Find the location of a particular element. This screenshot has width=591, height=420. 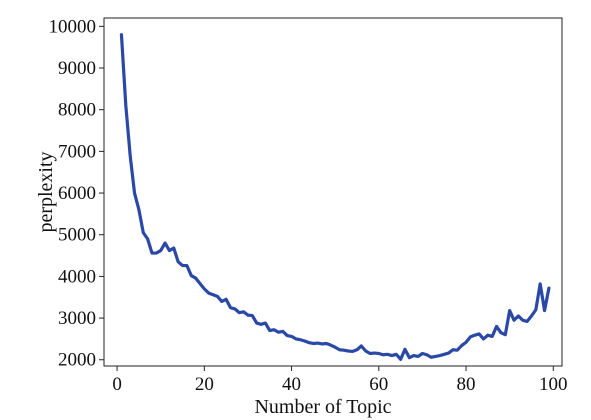

x-tick-label: 40 is located at coordinates (291, 384).